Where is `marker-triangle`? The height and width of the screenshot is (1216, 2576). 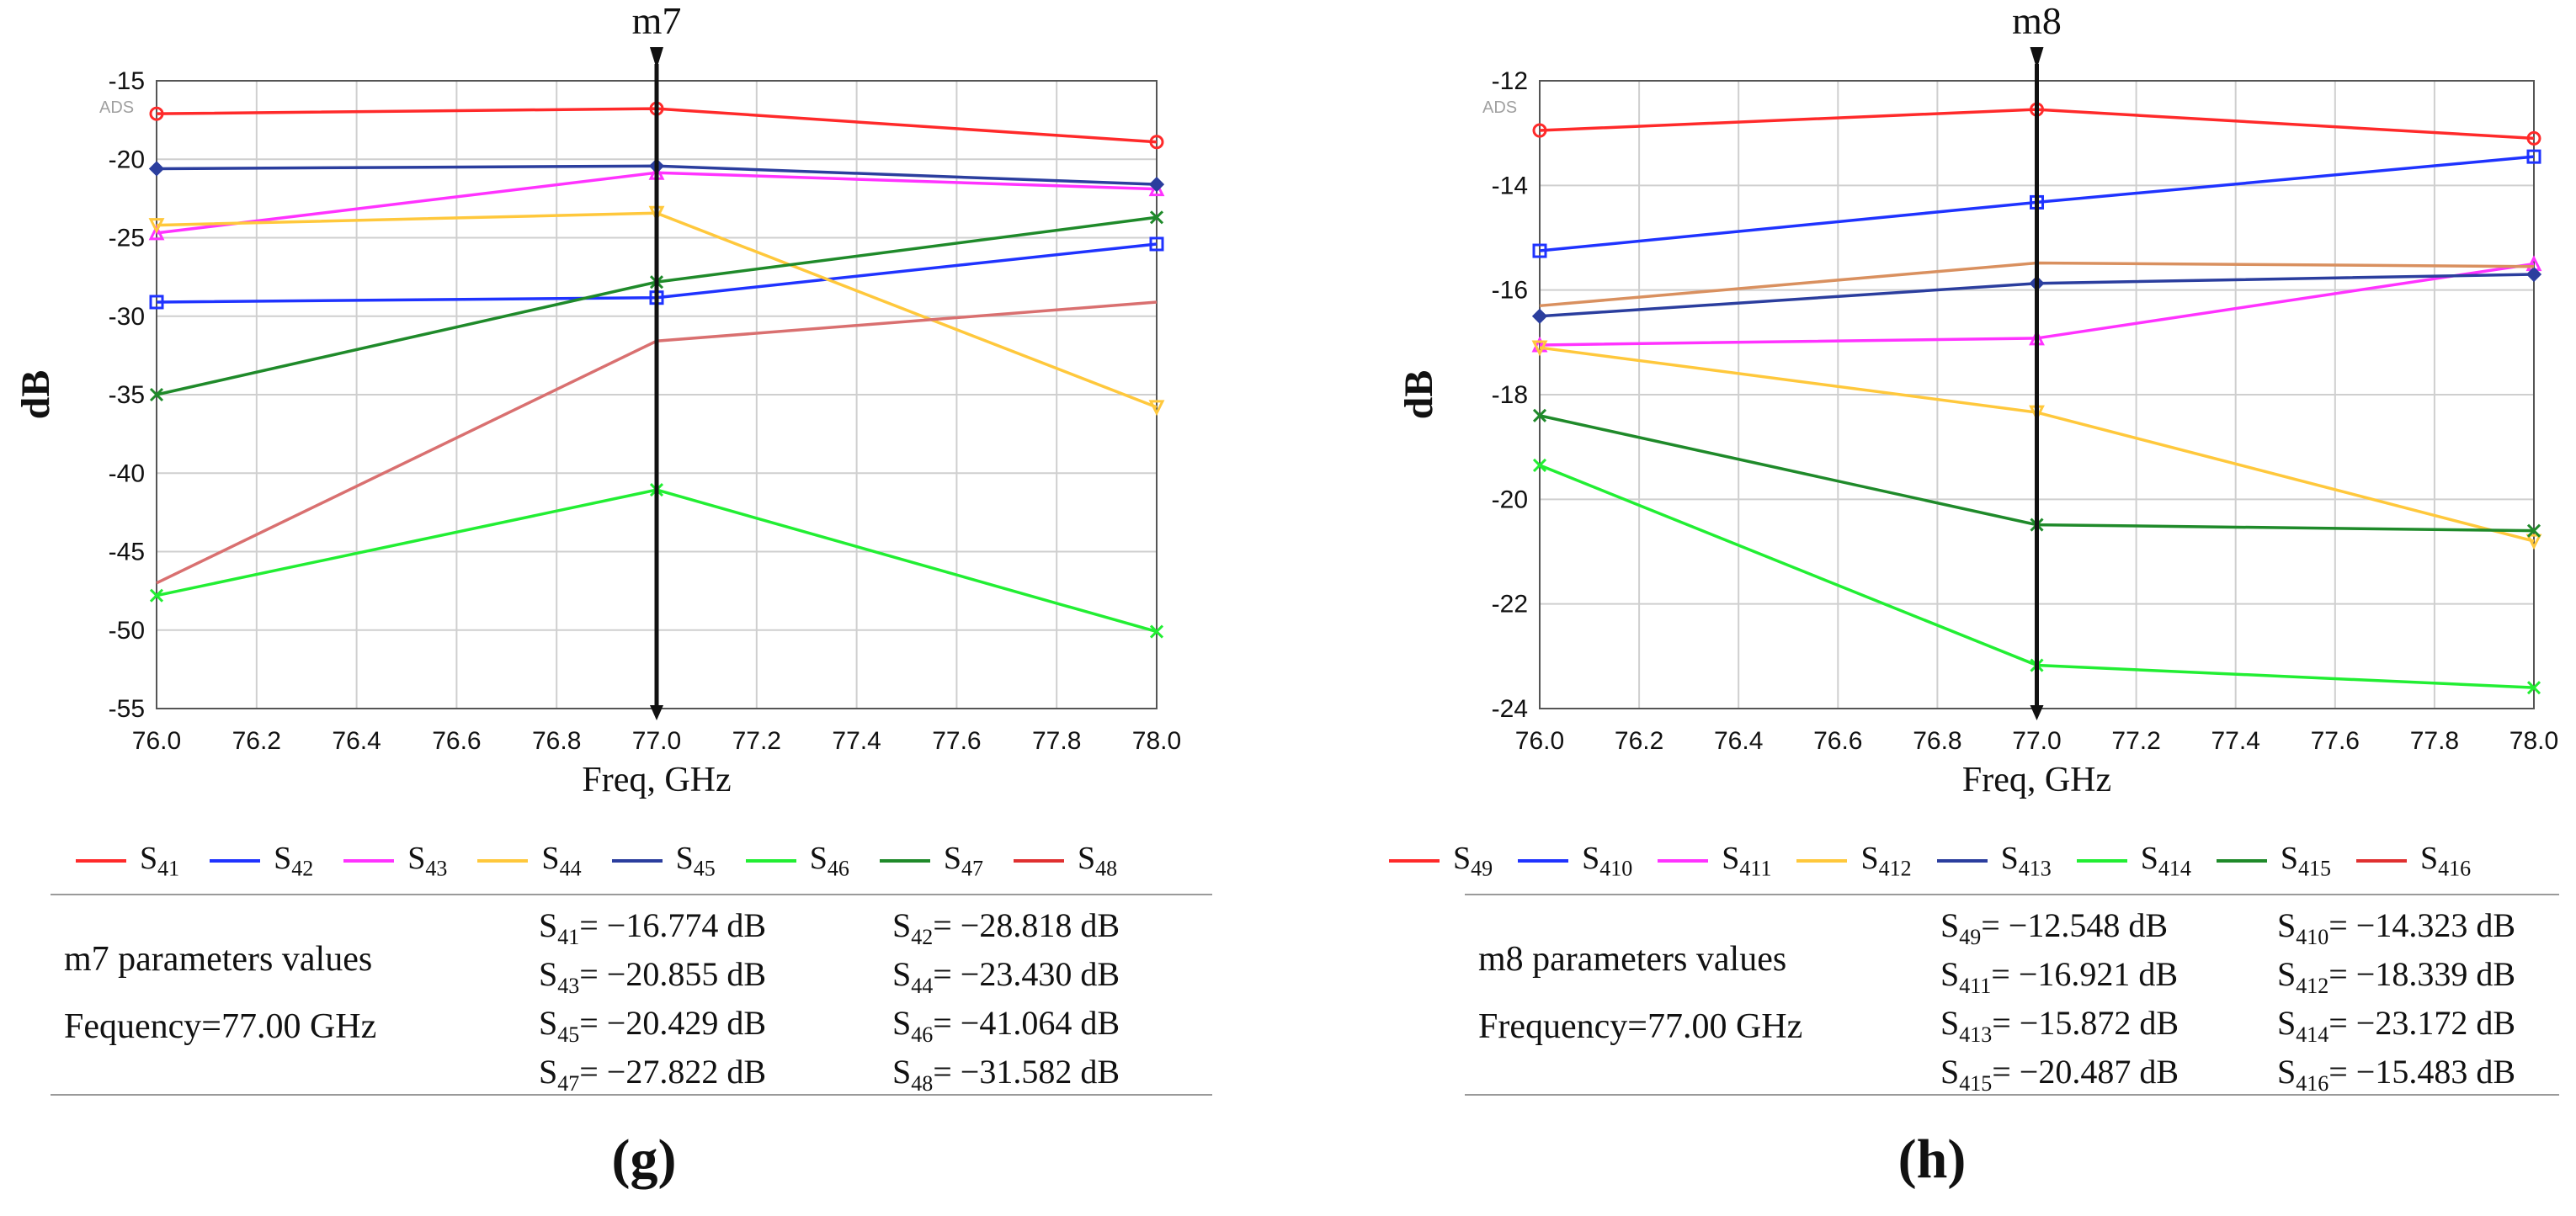
marker-triangle is located at coordinates (156, 232).